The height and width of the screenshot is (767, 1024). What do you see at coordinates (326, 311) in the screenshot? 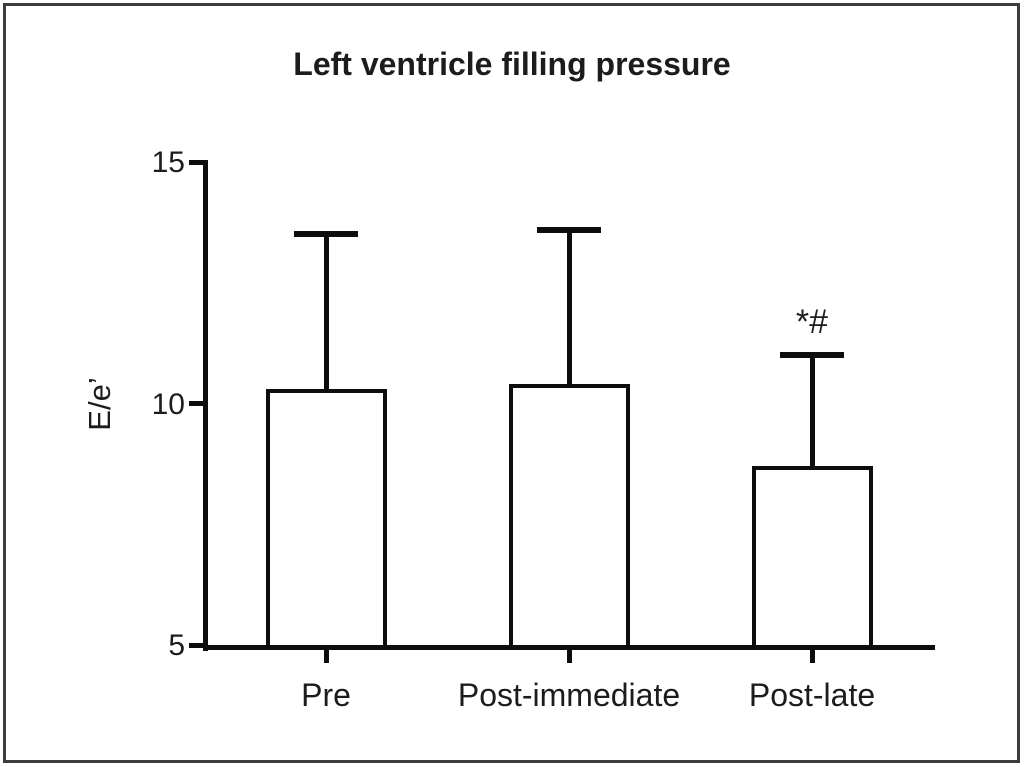
I see `error-stem-pre` at bounding box center [326, 311].